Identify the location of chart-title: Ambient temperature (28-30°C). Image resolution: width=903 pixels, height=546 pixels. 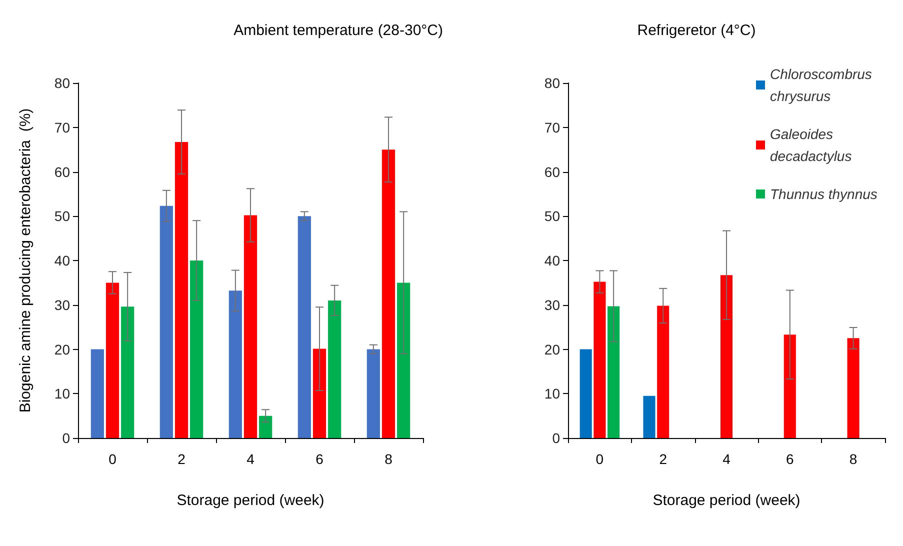
(339, 30).